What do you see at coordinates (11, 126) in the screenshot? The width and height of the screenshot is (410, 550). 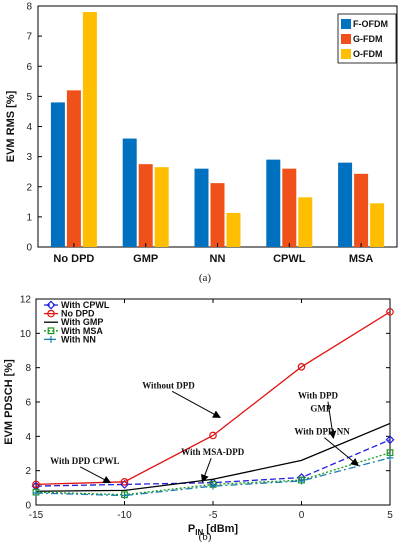 I see `y-axis-label: EVM RMS [%]` at bounding box center [11, 126].